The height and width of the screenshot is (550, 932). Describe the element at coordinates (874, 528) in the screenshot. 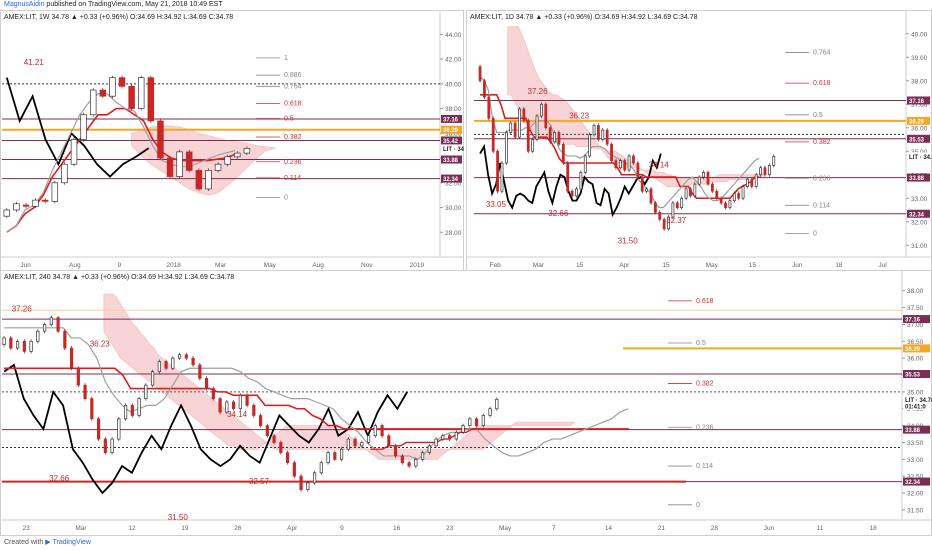

I see `x-tick-label: 18` at that location.